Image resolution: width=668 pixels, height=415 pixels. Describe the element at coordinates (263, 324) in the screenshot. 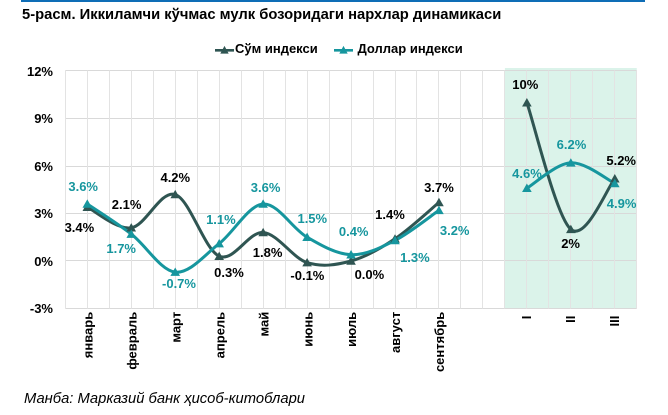

I see `svg-text: май` at that location.